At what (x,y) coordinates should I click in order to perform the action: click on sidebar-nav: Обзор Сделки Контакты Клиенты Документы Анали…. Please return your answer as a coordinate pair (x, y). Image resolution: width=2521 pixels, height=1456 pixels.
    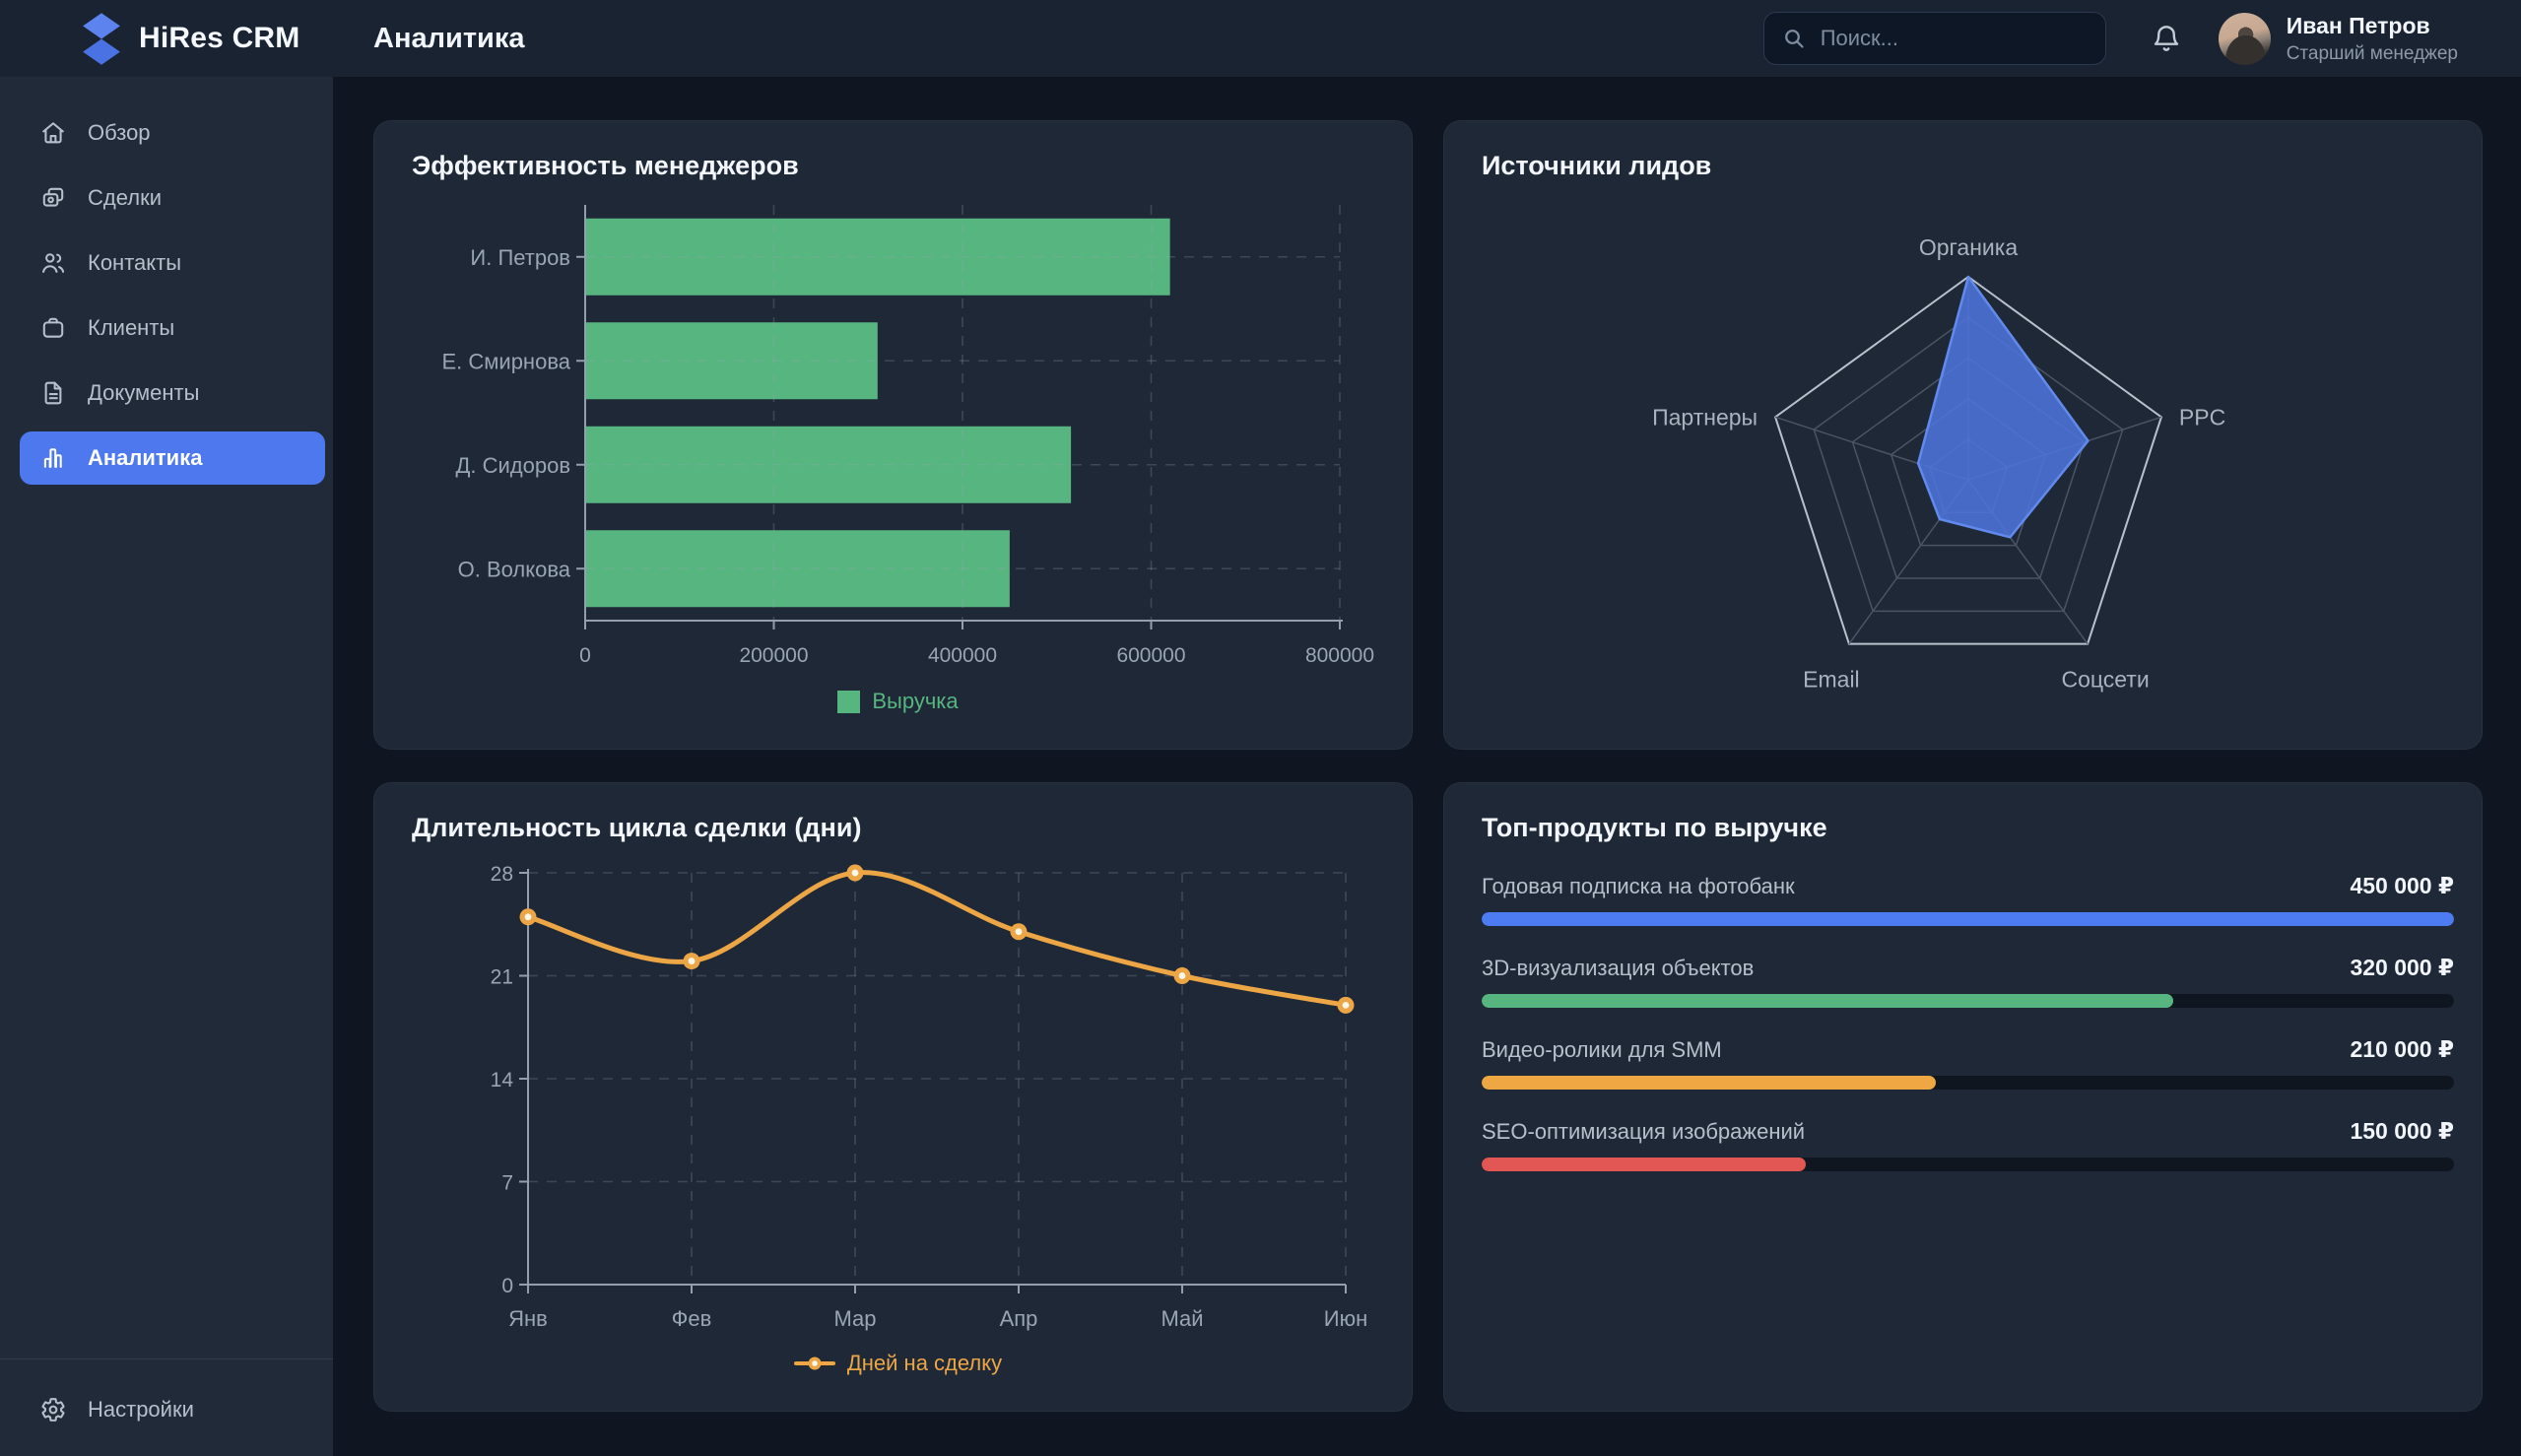
    Looking at the image, I should click on (167, 717).